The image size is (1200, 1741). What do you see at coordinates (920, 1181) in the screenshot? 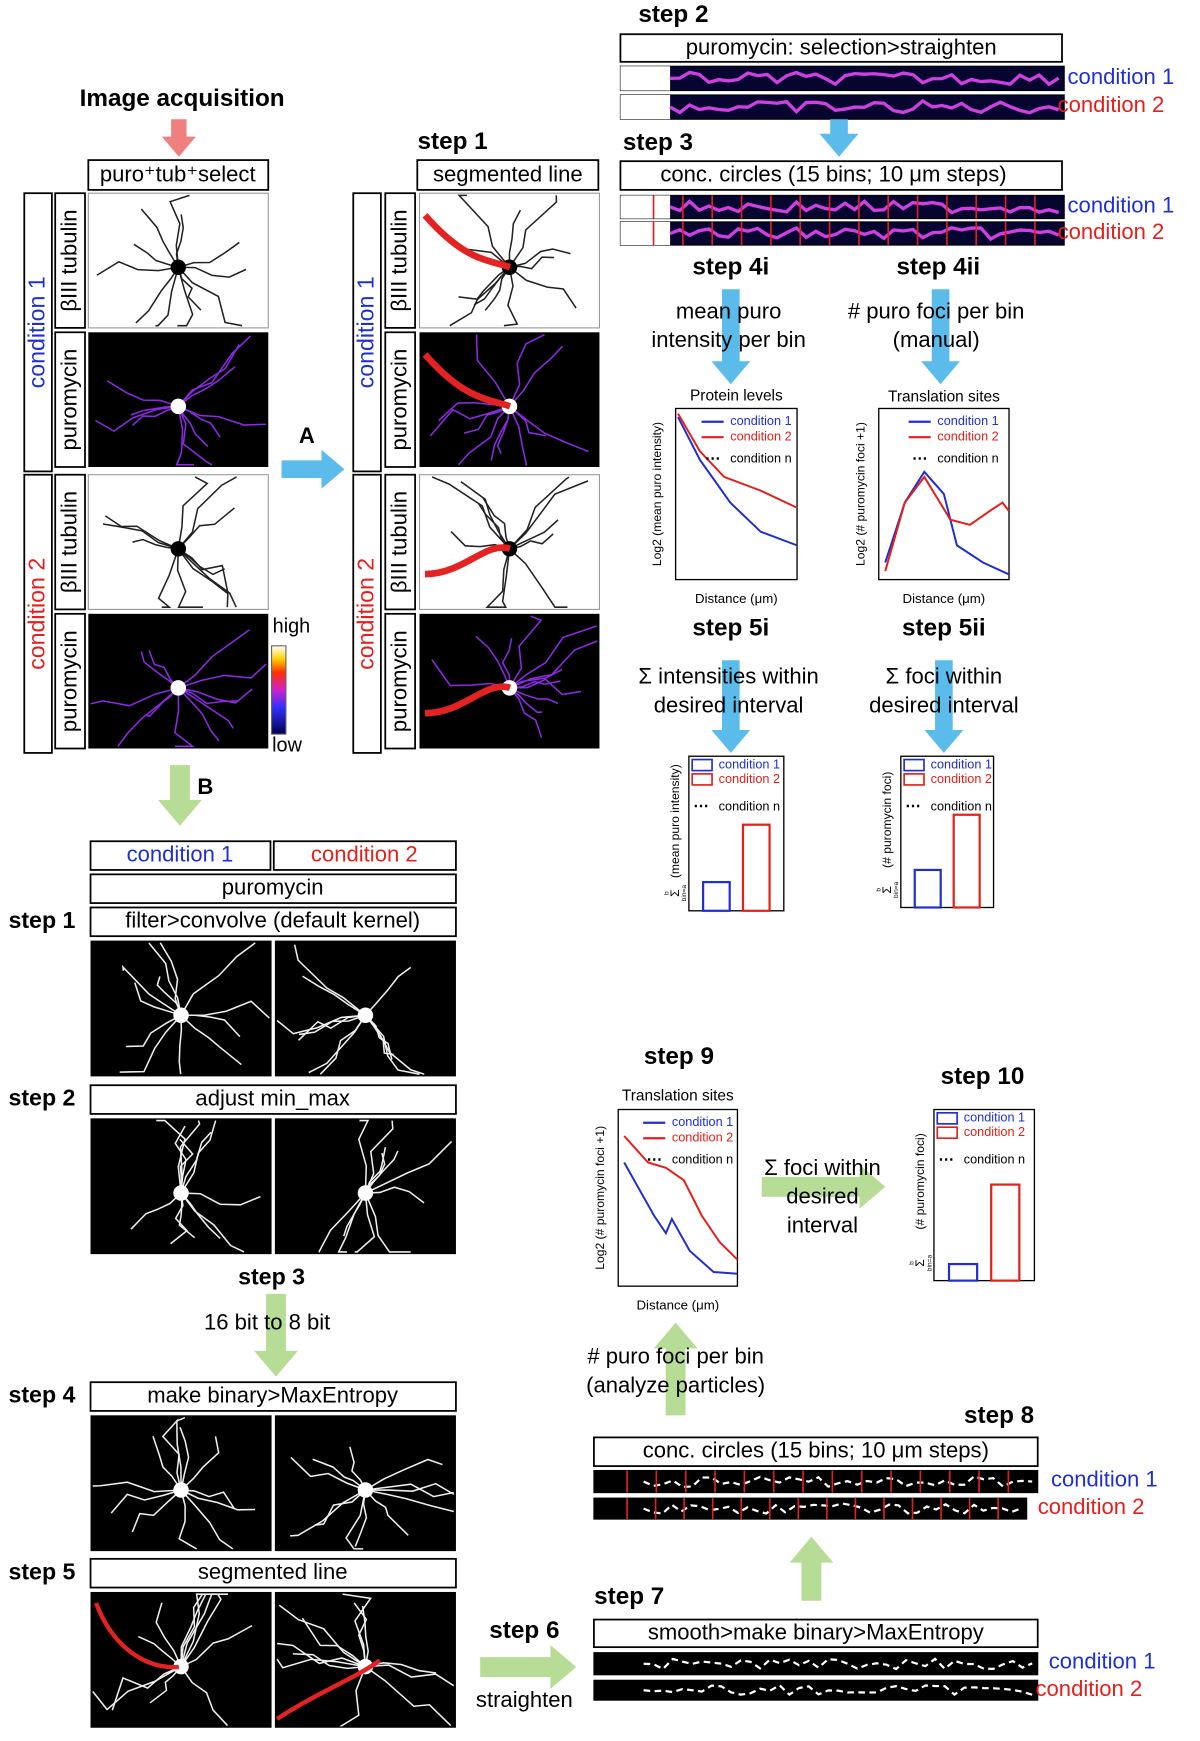
I see `axis-label: (# puromycin foci)` at bounding box center [920, 1181].